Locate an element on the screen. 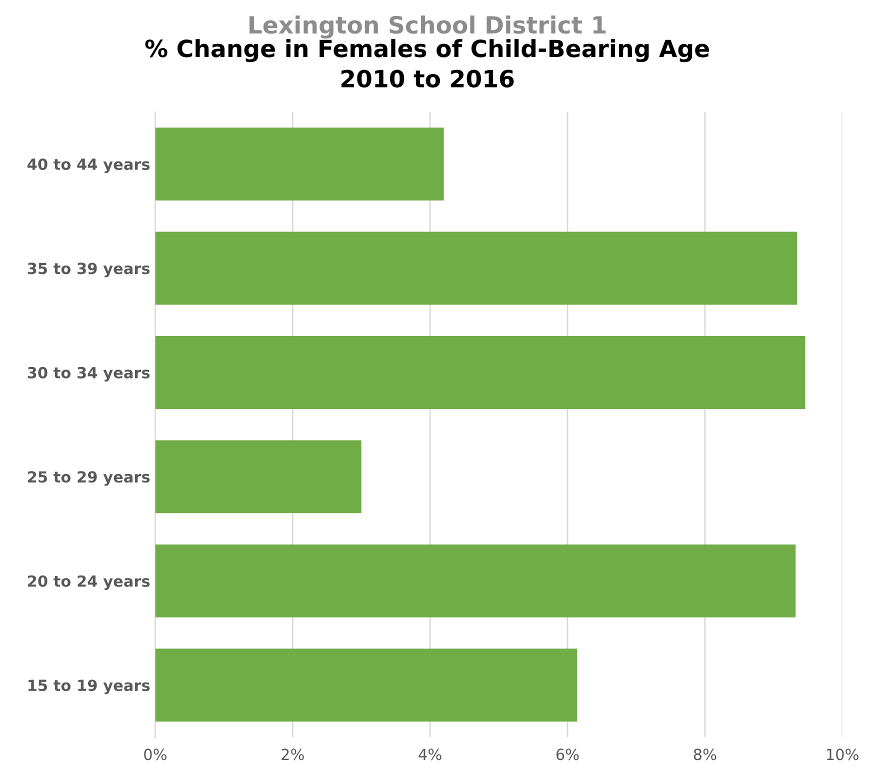 The height and width of the screenshot is (772, 872). x-tick-label: 6% is located at coordinates (567, 754).